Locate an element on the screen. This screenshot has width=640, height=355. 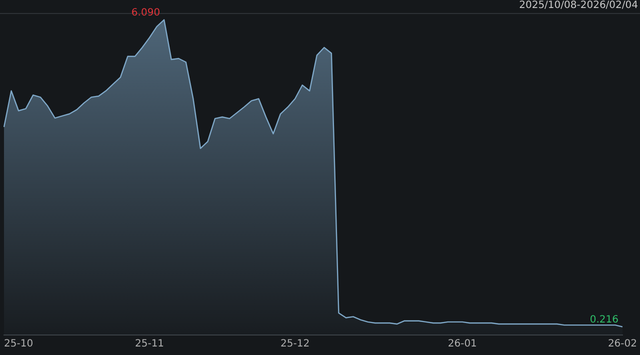
x-tick-label: 25-12 is located at coordinates (295, 344).